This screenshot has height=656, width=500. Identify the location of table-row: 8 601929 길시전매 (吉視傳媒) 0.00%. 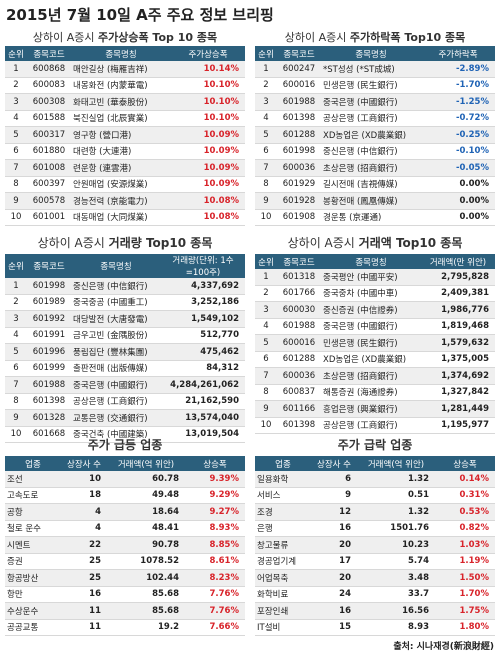
(375, 184).